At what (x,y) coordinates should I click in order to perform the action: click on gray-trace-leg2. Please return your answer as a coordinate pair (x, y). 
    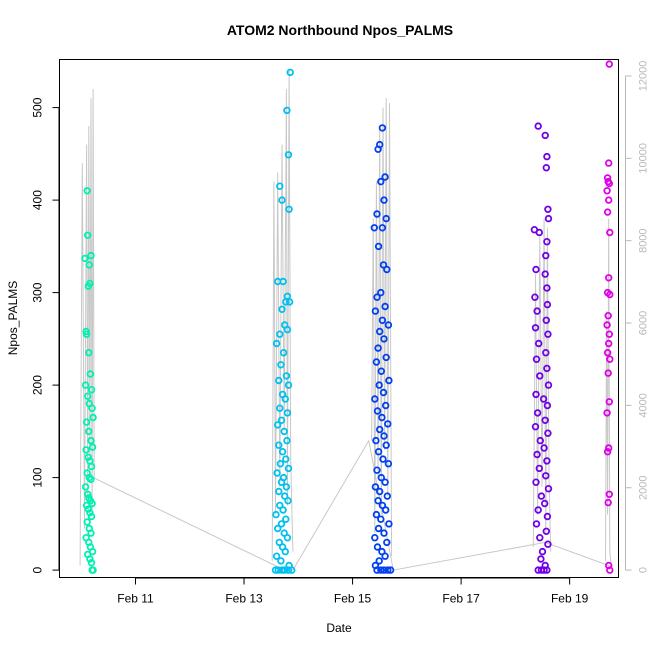
    Looking at the image, I should click on (282, 315).